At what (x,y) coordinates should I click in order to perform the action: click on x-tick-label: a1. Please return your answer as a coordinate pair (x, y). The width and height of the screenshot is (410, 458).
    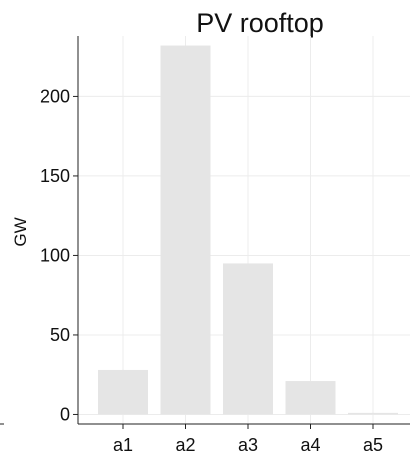
    Looking at the image, I should click on (123, 445).